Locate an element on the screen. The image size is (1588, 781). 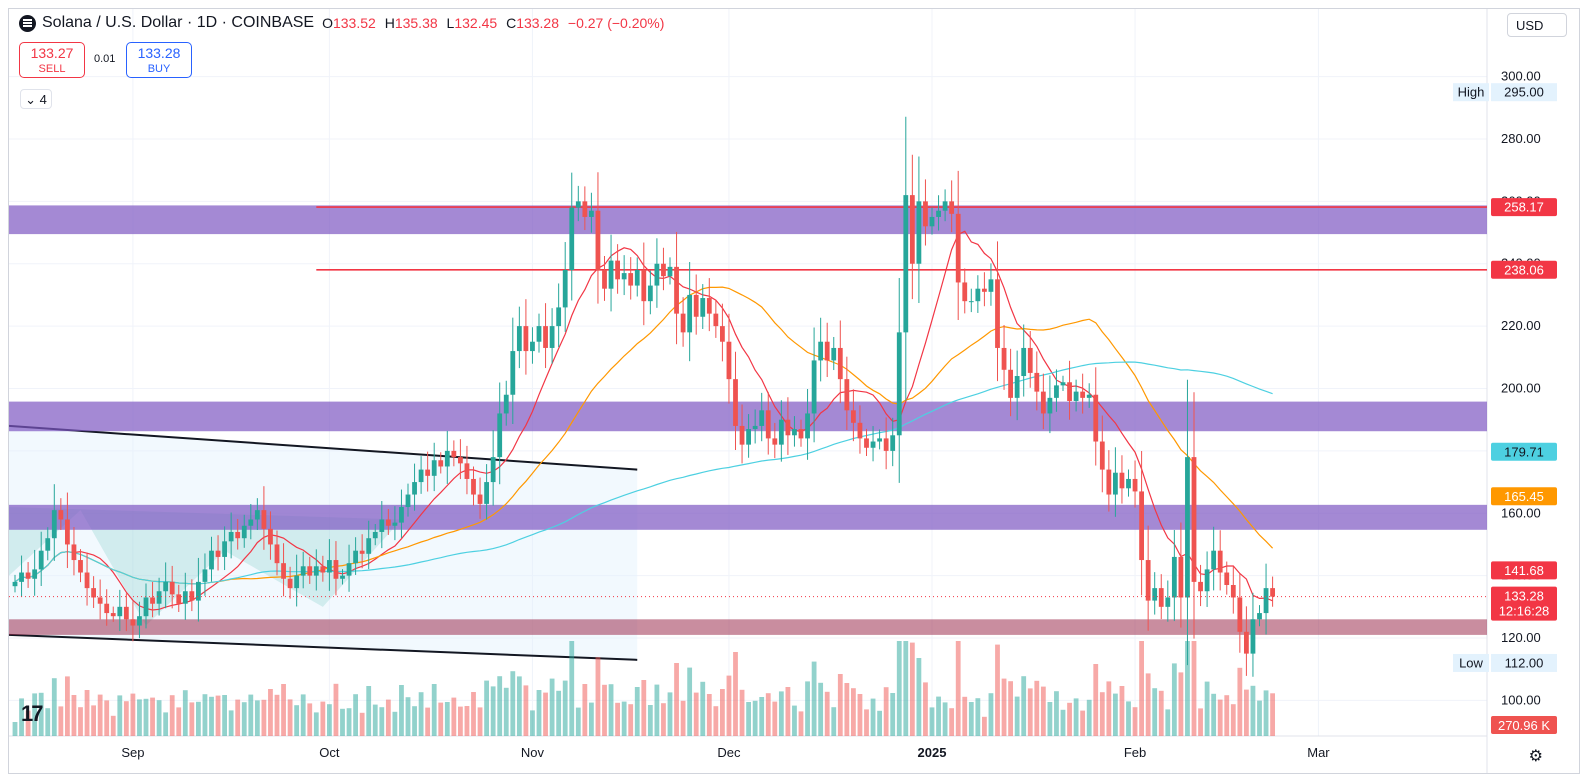
indicators-toggle: ⌄ 4 is located at coordinates (36, 99).